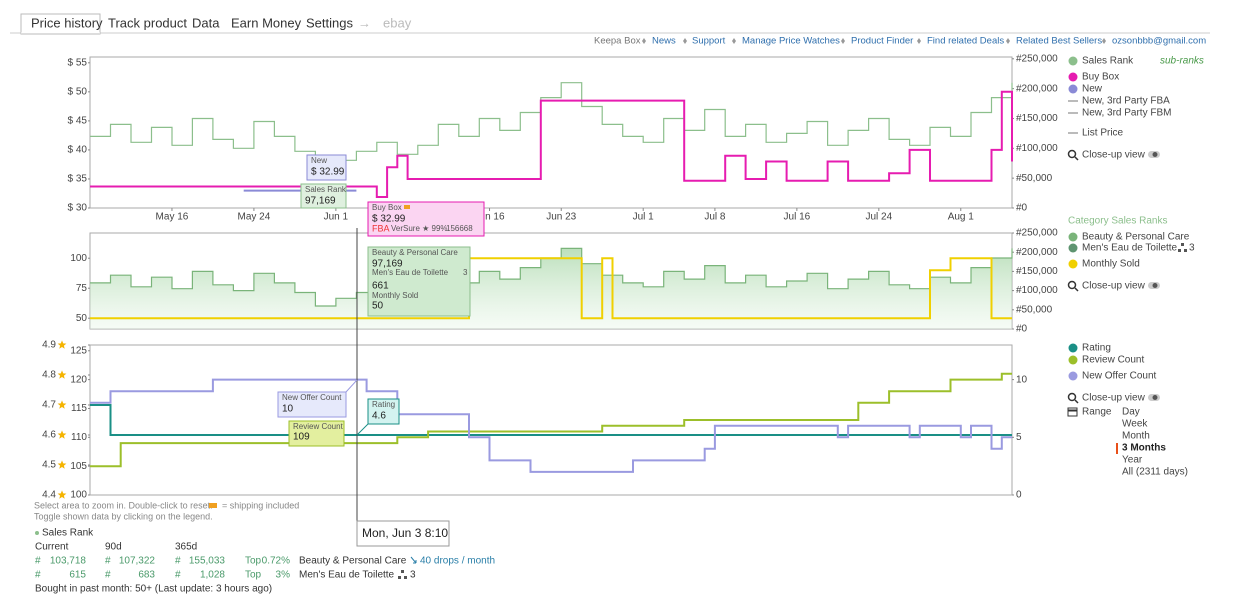 Image resolution: width=1244 pixels, height=600 pixels. Describe the element at coordinates (961, 217) in the screenshot. I see `x-tick-label: Aug 1` at that location.